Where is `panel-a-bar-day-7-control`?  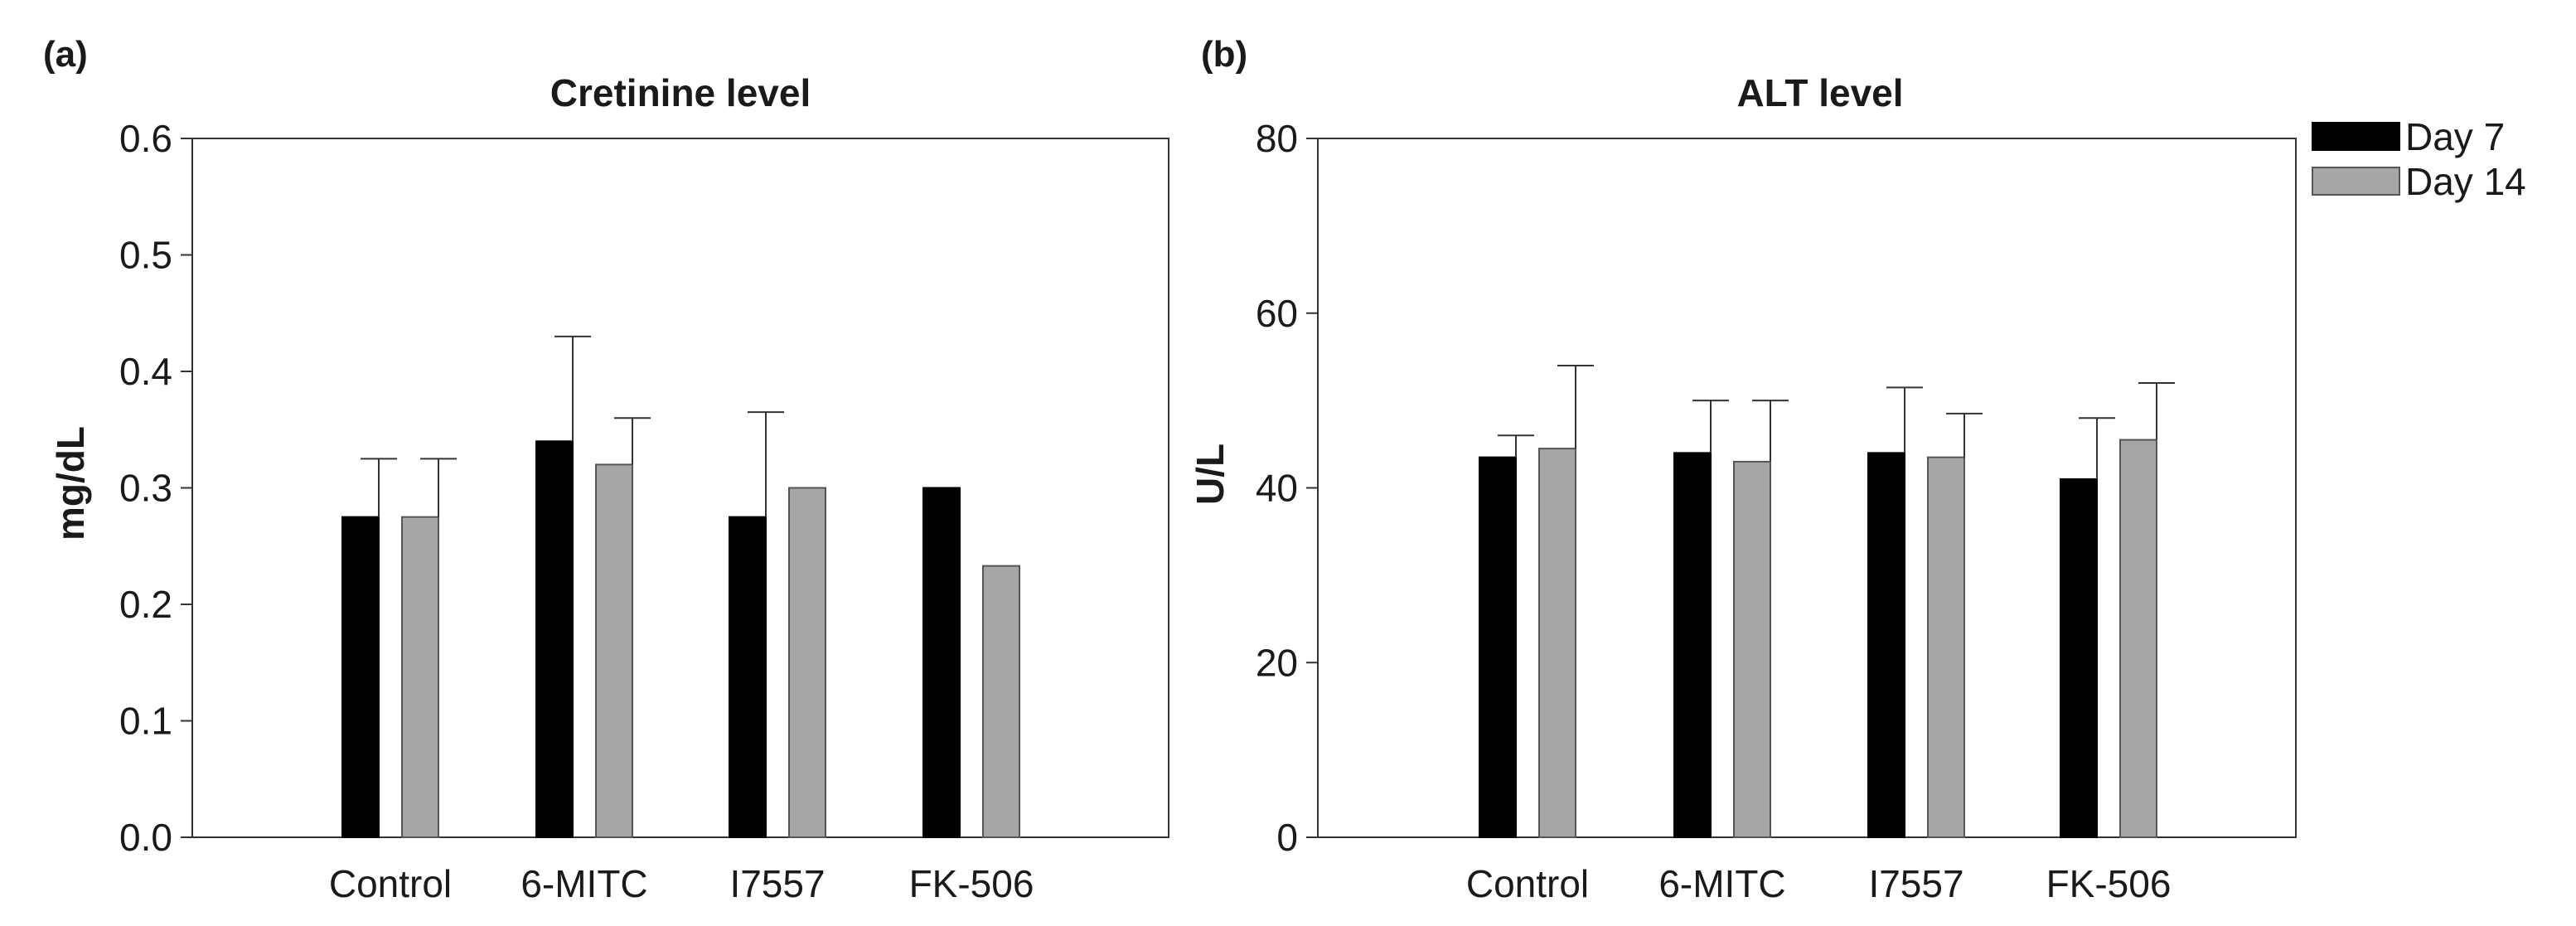
panel-a-bar-day-7-control is located at coordinates (360, 677).